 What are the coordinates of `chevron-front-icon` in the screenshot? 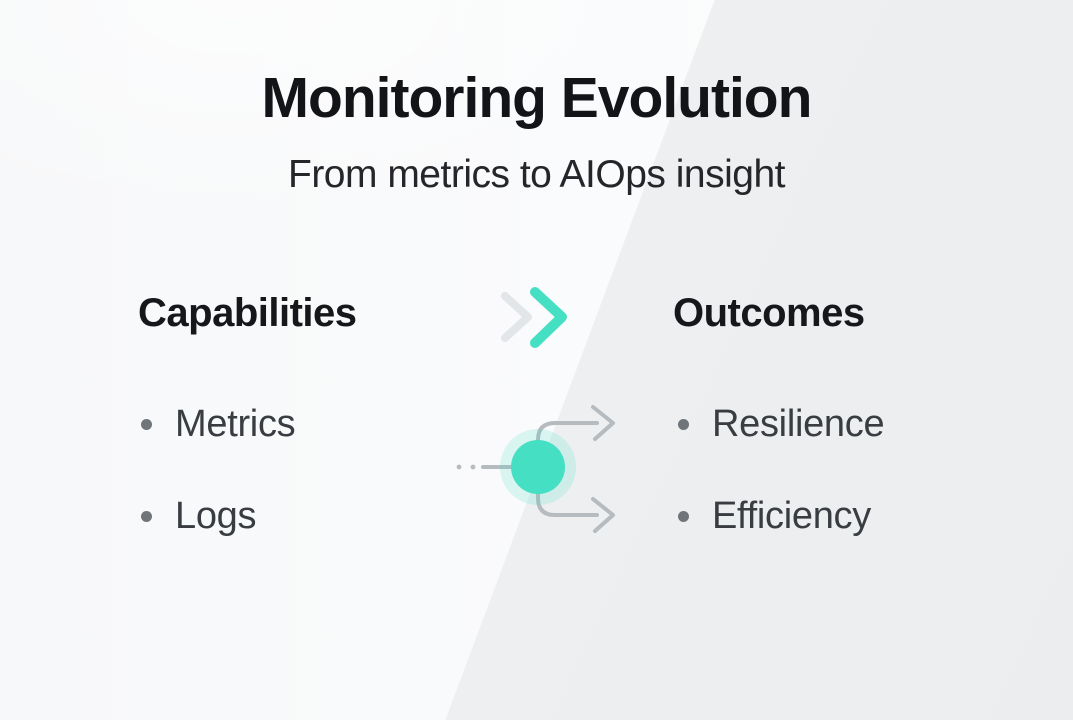 It's located at (548, 317).